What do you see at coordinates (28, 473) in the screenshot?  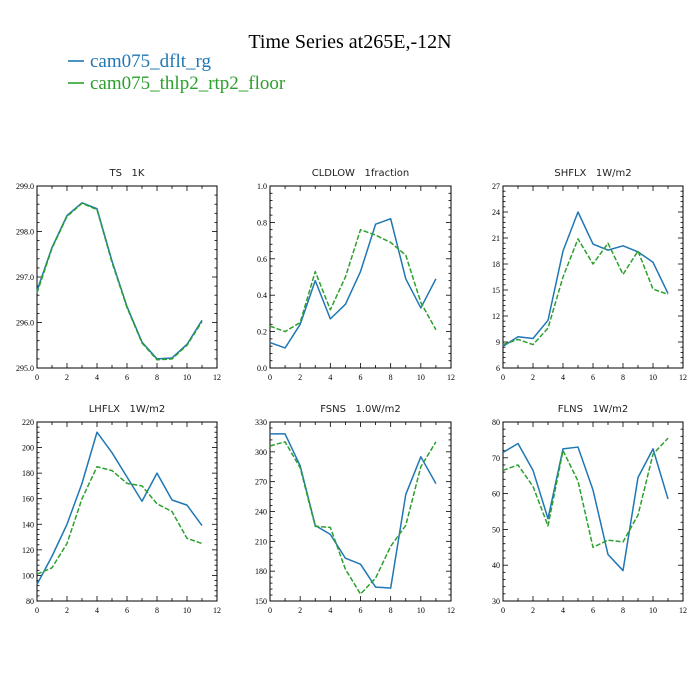 I see `y-tick-label: 180` at bounding box center [28, 473].